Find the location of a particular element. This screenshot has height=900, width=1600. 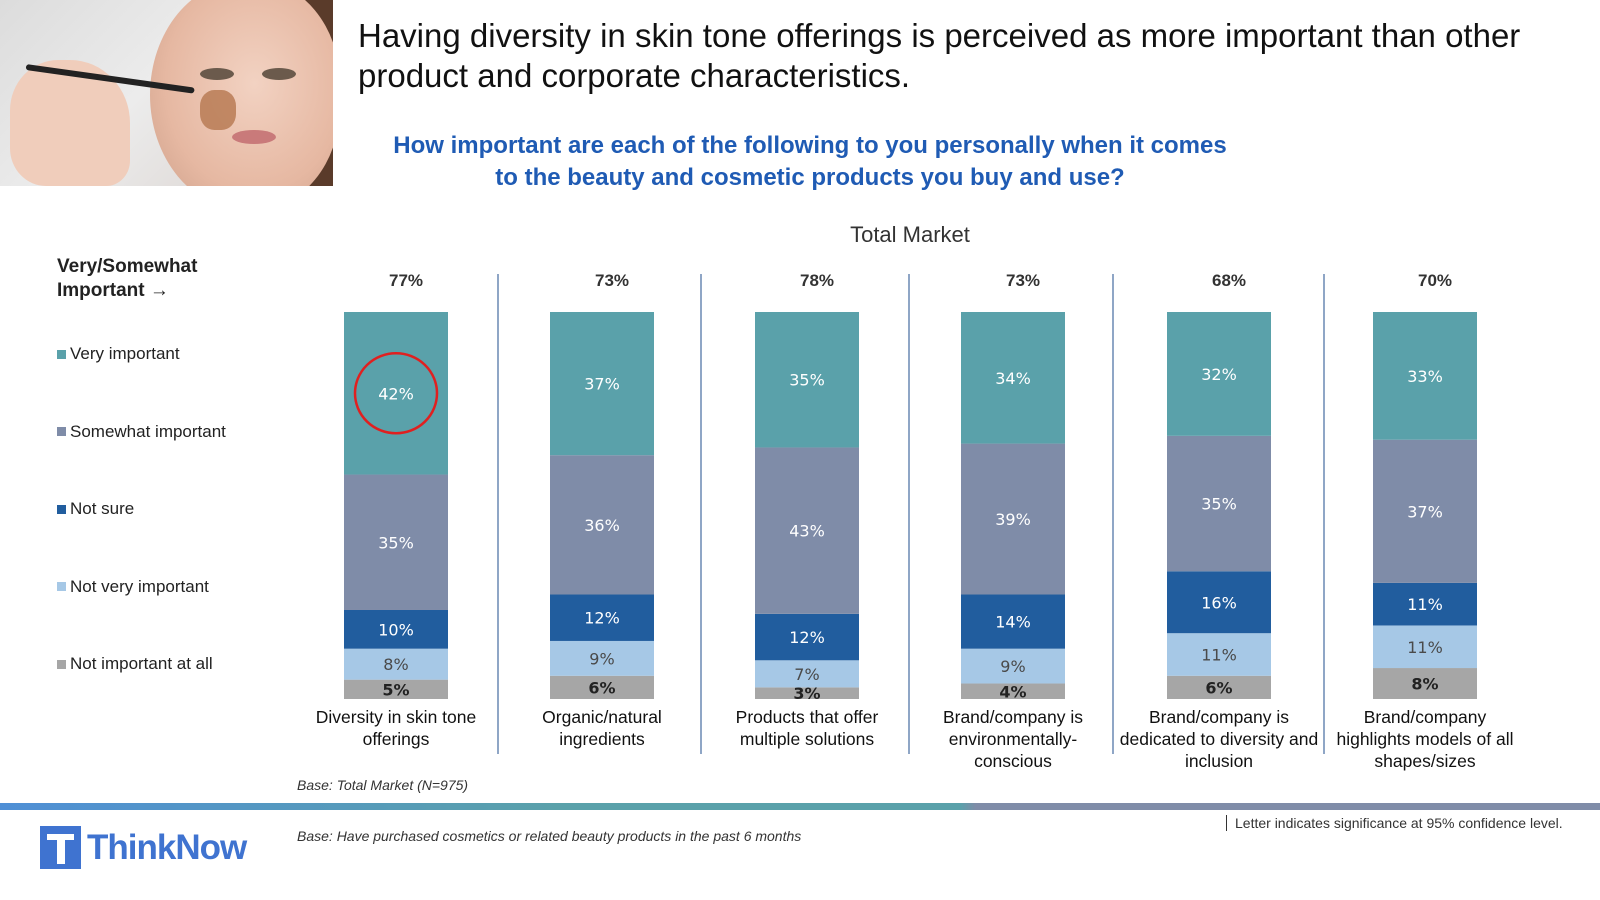

bar-value-label: 32% is located at coordinates (1219, 374).